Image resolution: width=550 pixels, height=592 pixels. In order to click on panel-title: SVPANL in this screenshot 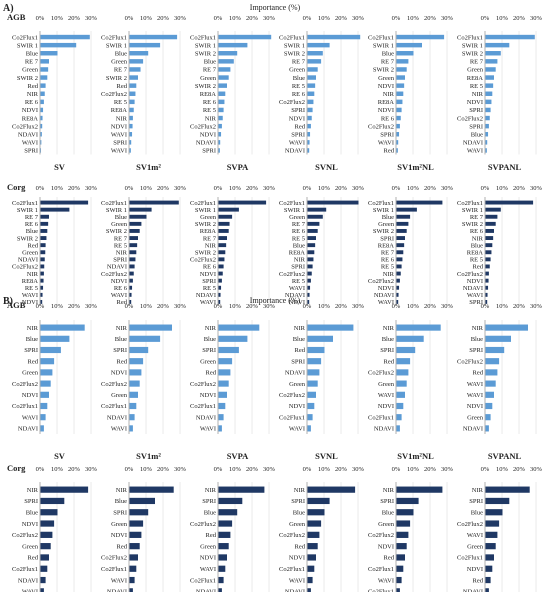, I will do `click(505, 456)`.